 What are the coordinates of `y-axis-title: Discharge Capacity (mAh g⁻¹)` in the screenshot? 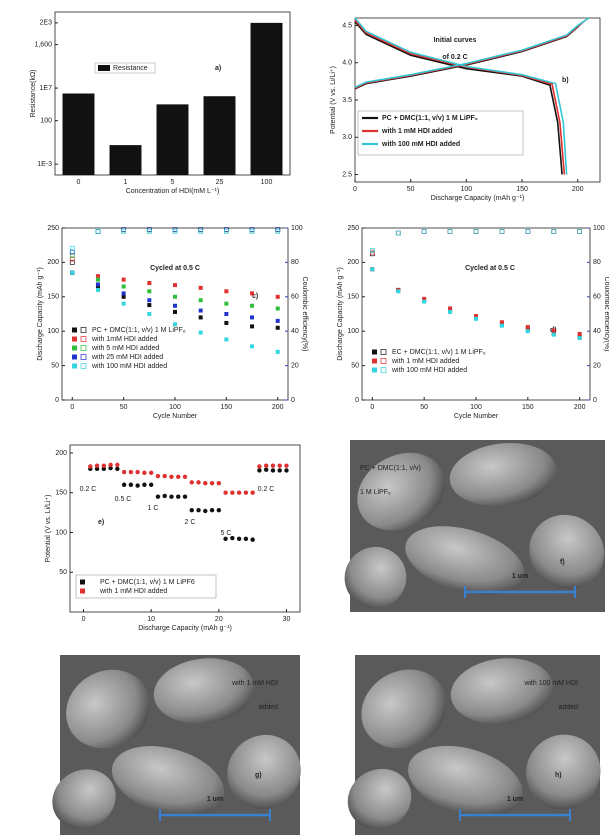 It's located at (40, 314).